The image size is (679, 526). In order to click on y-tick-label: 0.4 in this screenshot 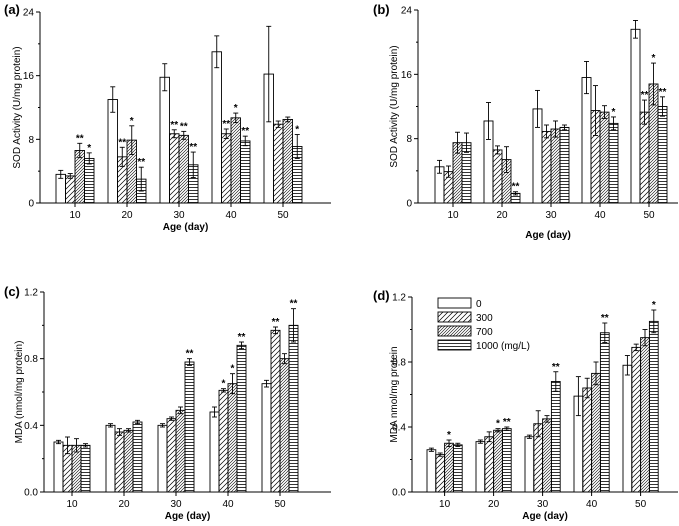, I will do `click(31, 426)`.